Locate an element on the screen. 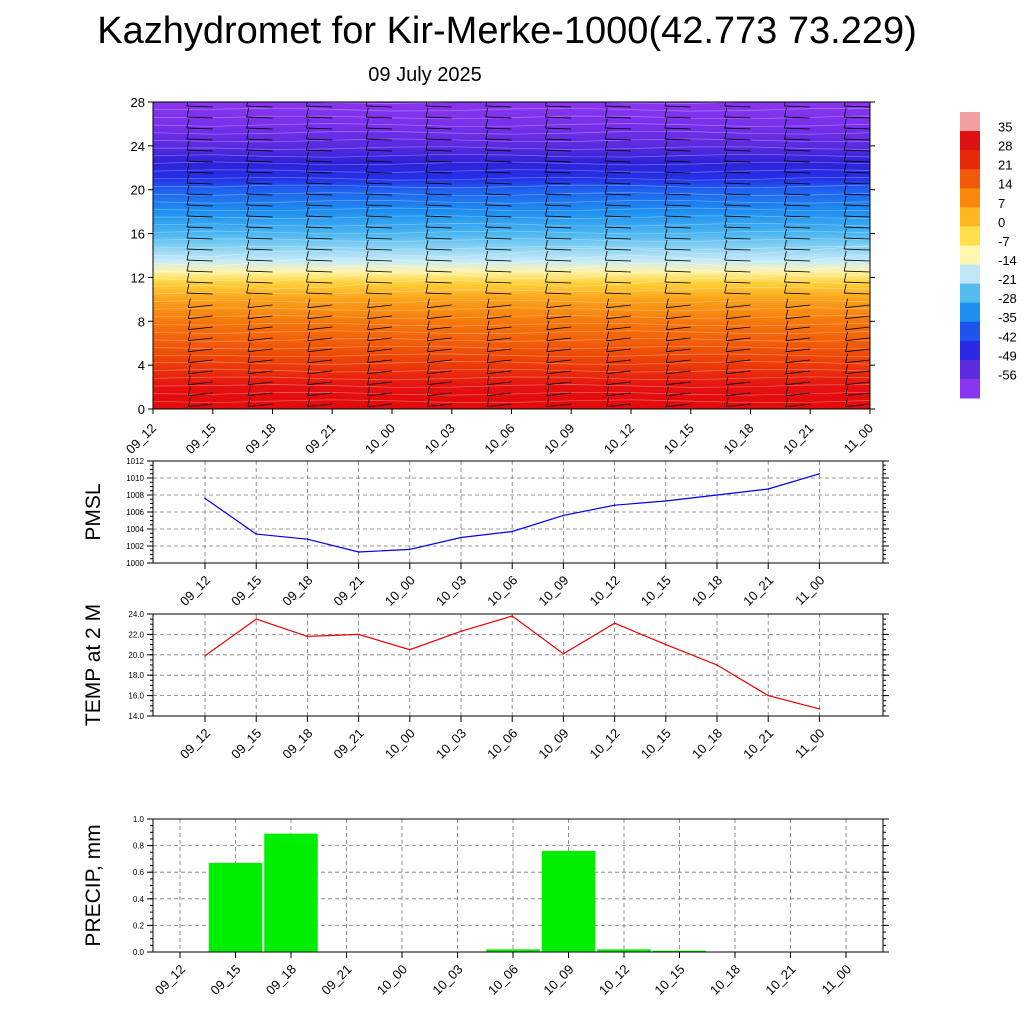 This screenshot has height=1024, width=1024. x-tick-label: 09_12 is located at coordinates (170, 980).